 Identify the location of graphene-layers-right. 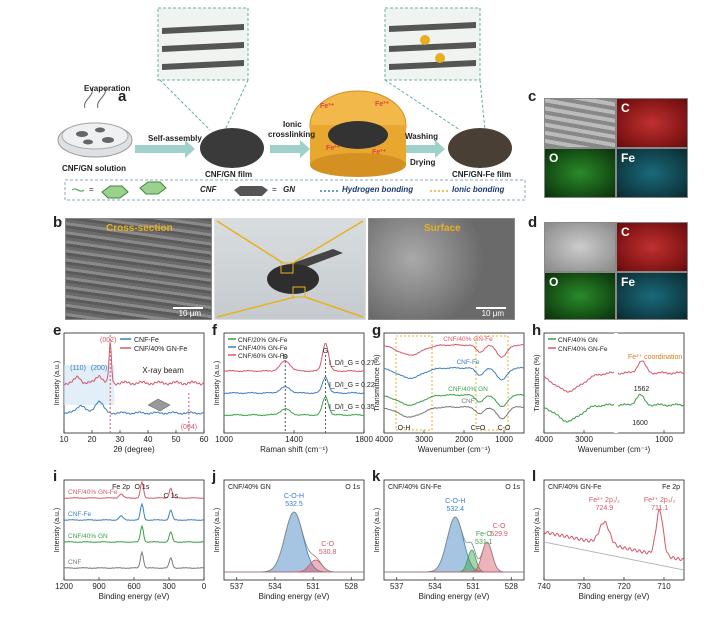
(432, 46).